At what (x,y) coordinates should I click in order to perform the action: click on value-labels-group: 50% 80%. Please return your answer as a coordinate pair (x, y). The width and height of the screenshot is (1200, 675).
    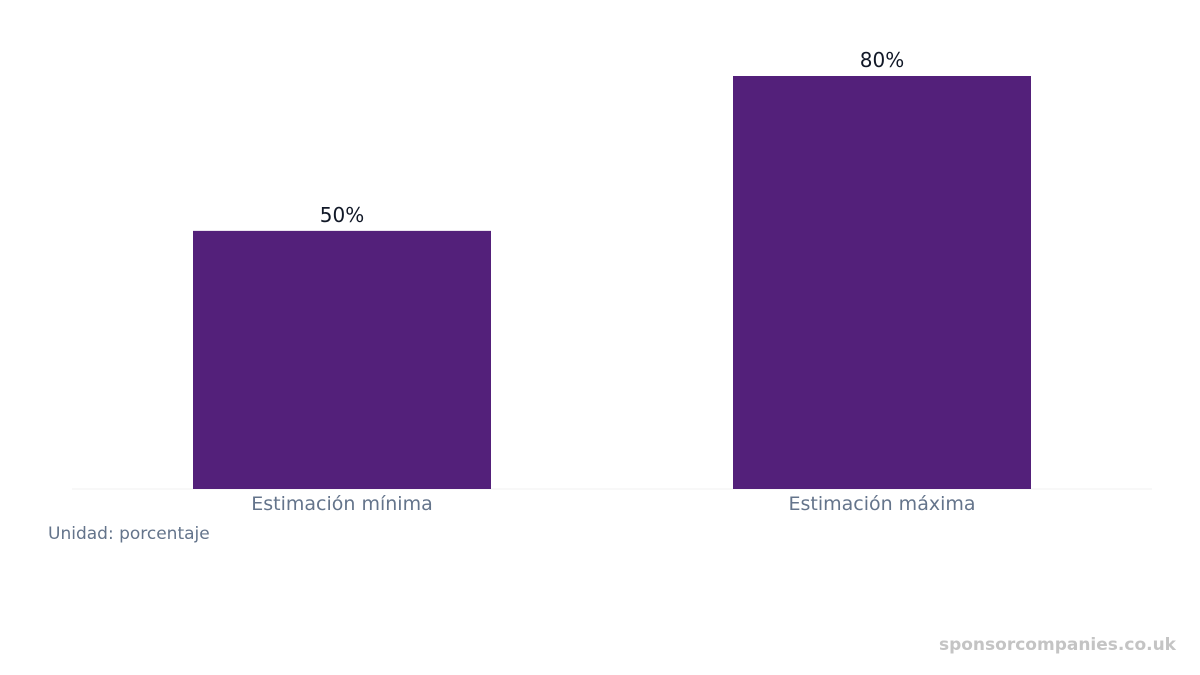
    Looking at the image, I should click on (612, 137).